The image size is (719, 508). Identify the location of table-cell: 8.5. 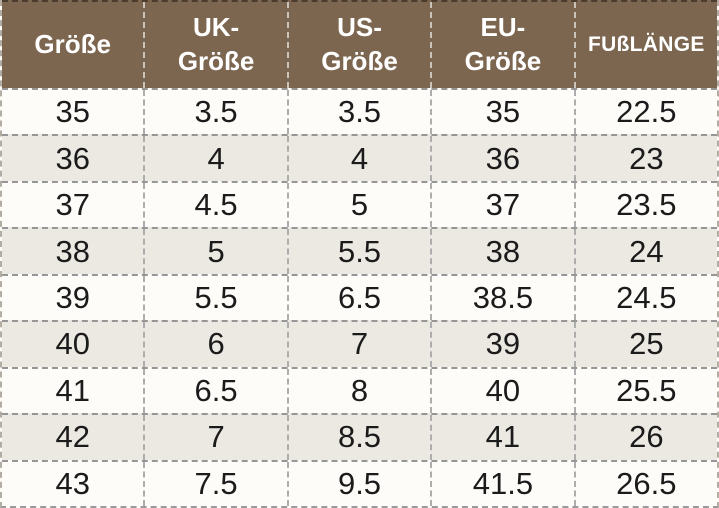
(358, 437).